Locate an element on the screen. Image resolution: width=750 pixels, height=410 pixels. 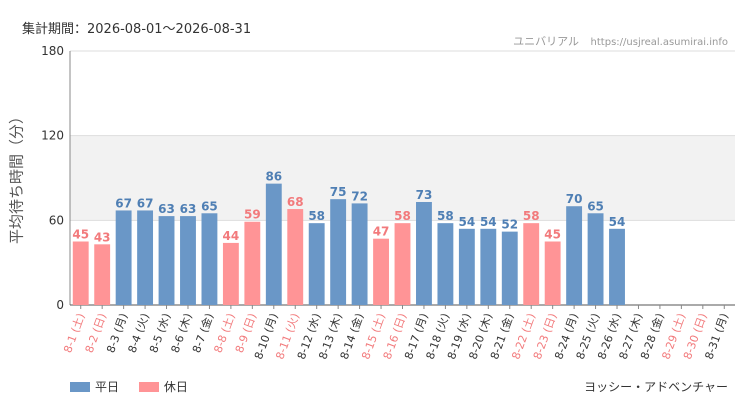
y-tick-label: 120 is located at coordinates (52, 136).